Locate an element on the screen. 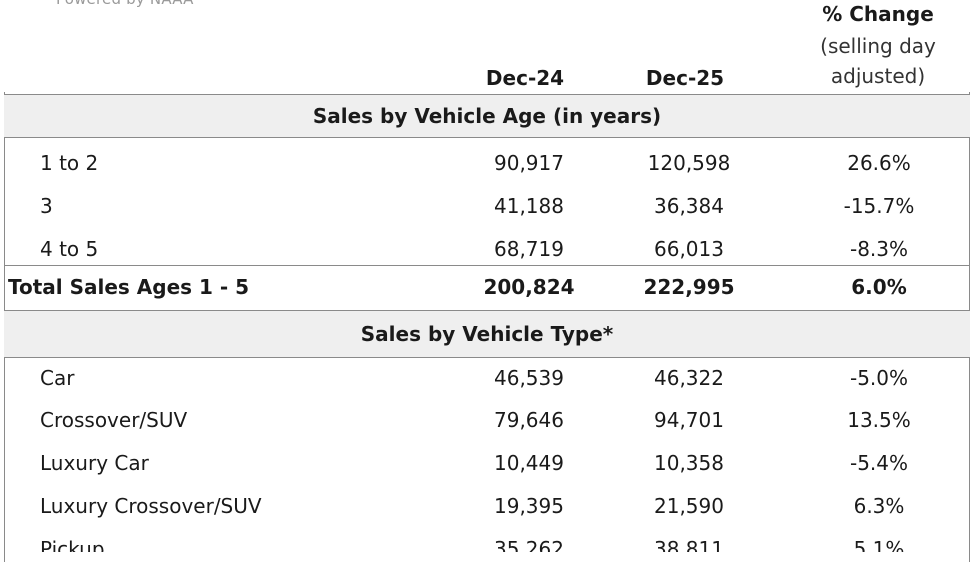  total-dec24: 200,824 is located at coordinates (529, 287).